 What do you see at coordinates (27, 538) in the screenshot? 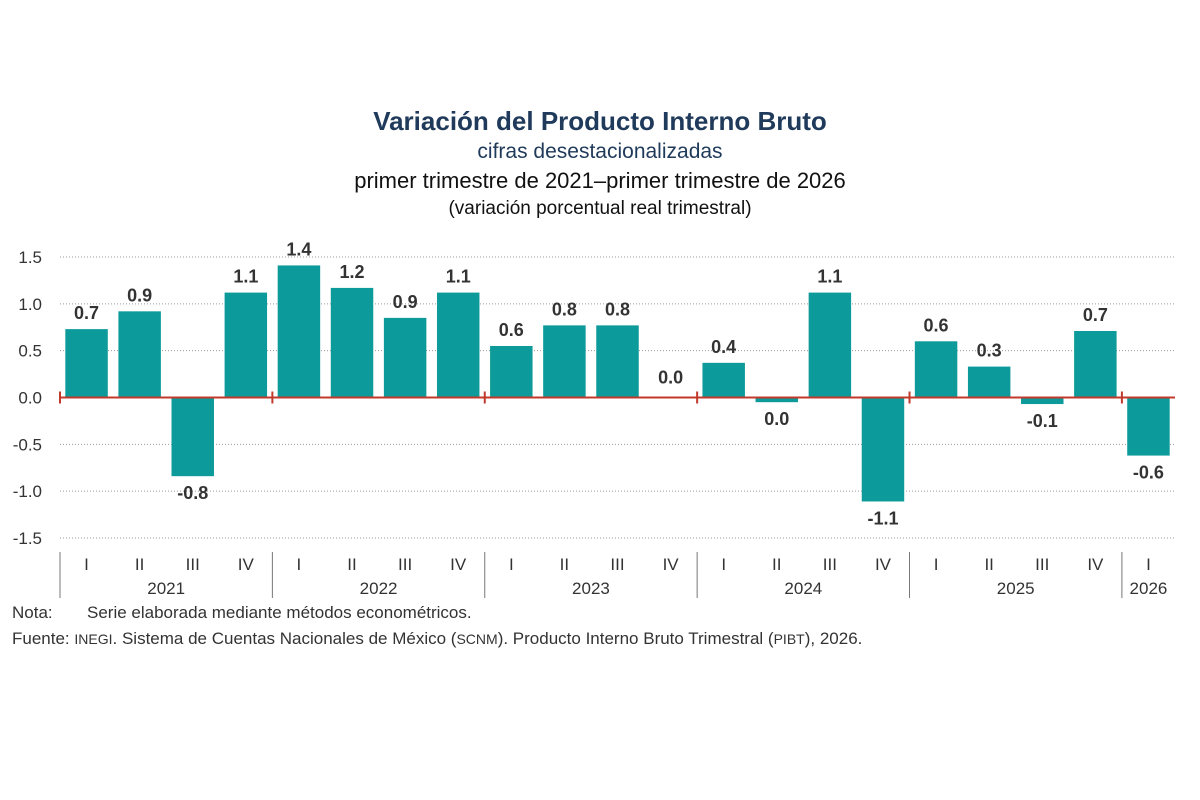
I see `y-tick-label: -1.5` at bounding box center [27, 538].